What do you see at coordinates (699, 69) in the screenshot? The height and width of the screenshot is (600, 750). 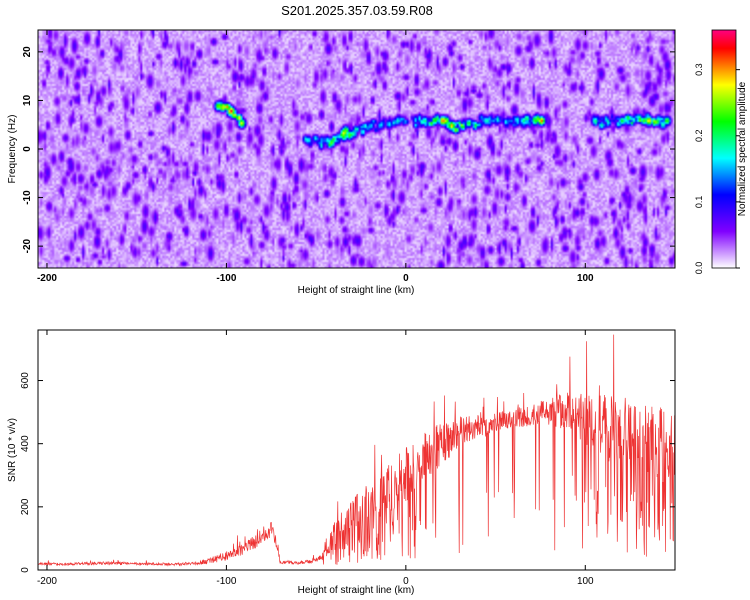 I see `colorbar-tick-label: 0.3` at bounding box center [699, 69].